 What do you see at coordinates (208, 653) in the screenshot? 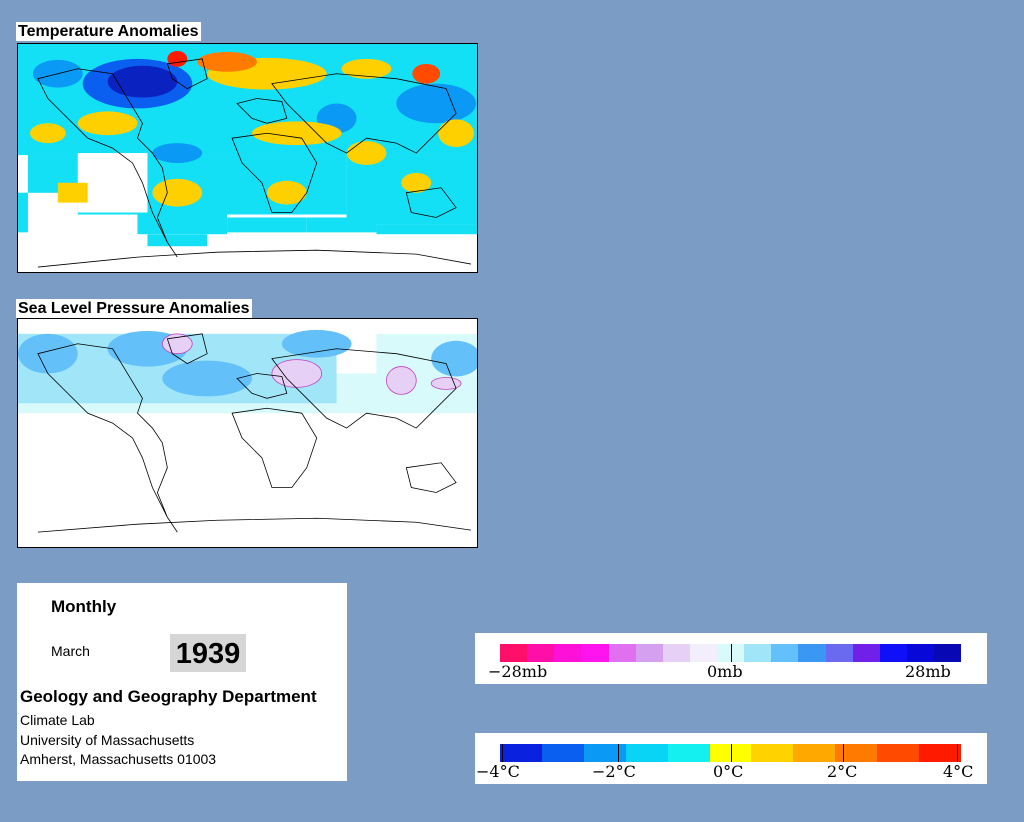
I see `year-display: 1939` at bounding box center [208, 653].